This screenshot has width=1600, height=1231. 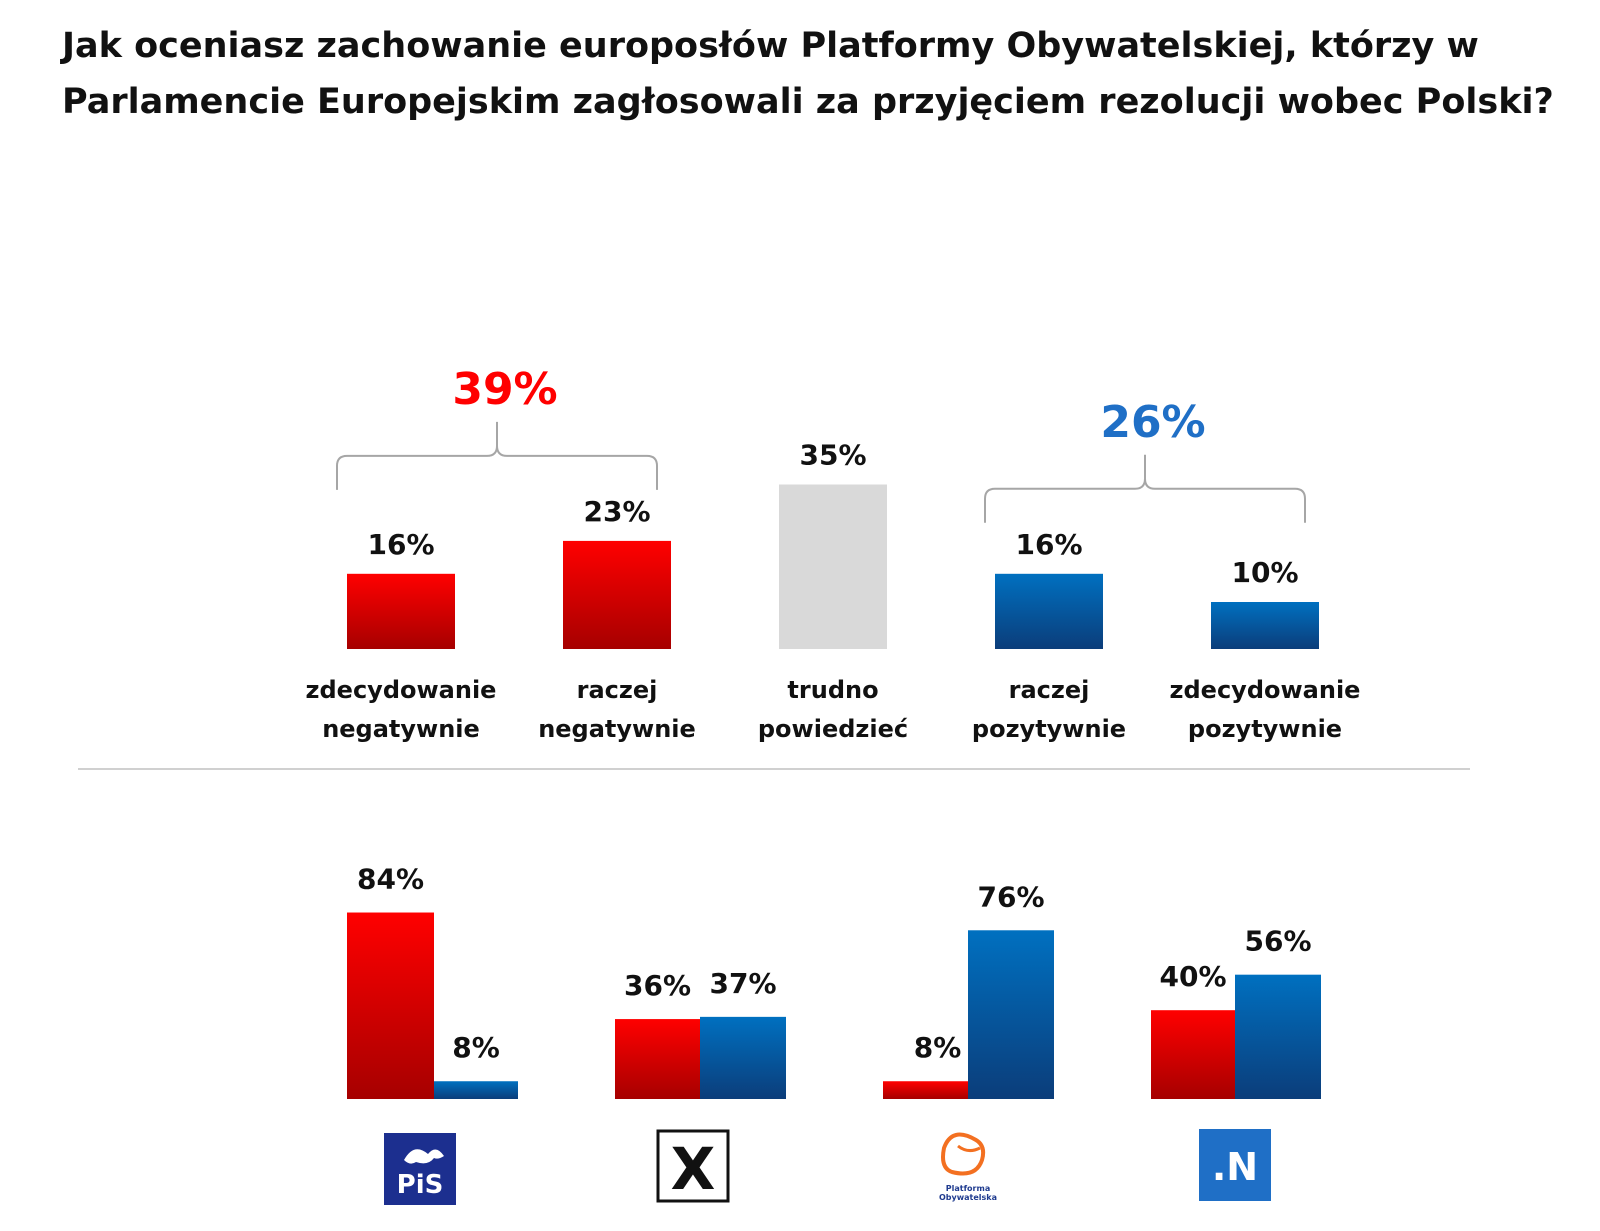 What do you see at coordinates (1277, 941) in the screenshot?
I see `value-label-party-3-blue: 56%` at bounding box center [1277, 941].